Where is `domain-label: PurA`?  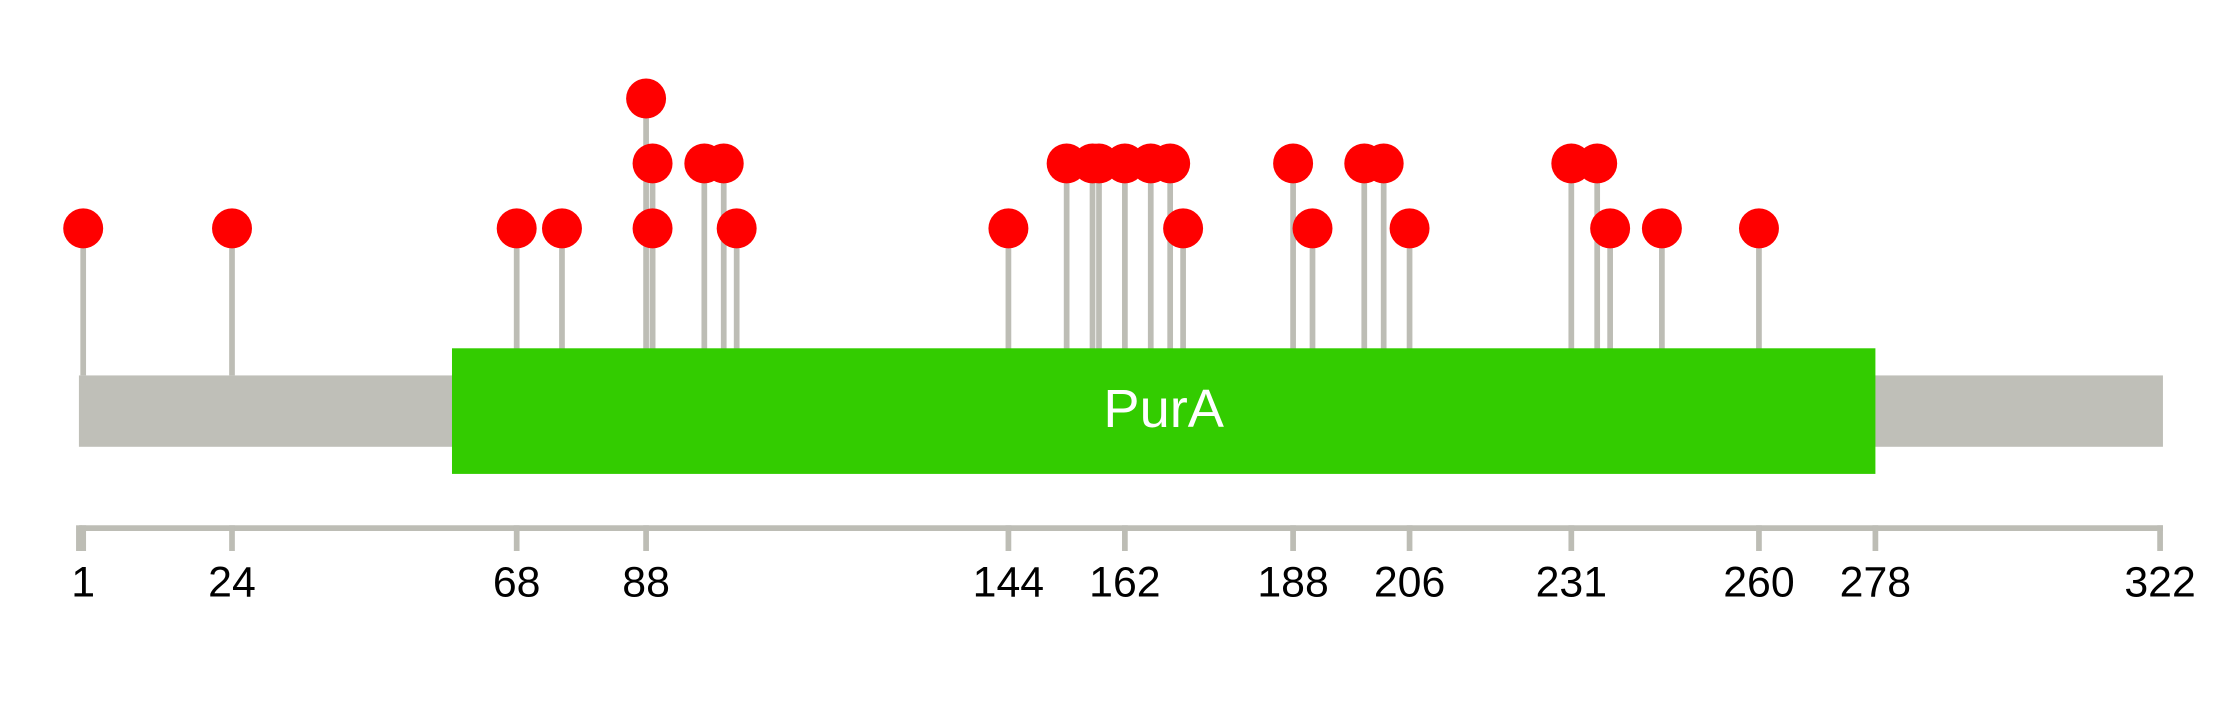
domain-label: PurA is located at coordinates (1163, 409).